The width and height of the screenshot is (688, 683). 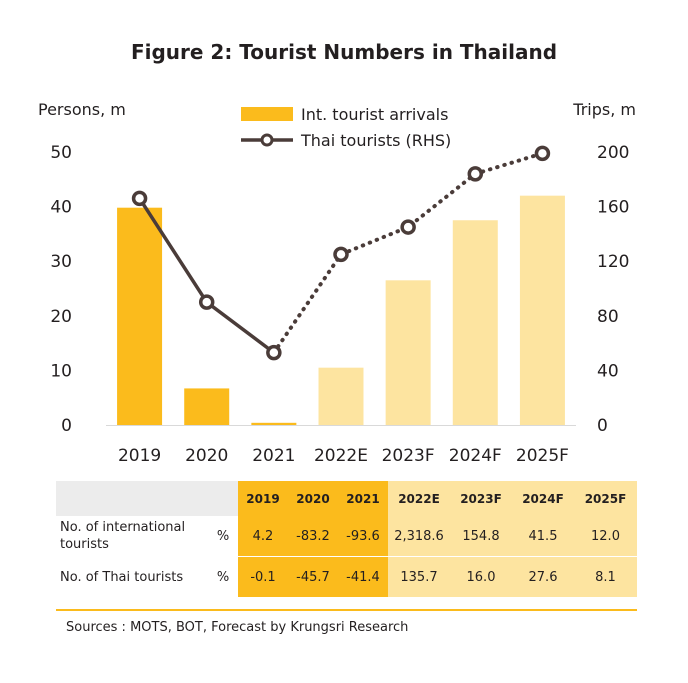 I want to click on legend-swatch-marker, so click(x=267, y=140).